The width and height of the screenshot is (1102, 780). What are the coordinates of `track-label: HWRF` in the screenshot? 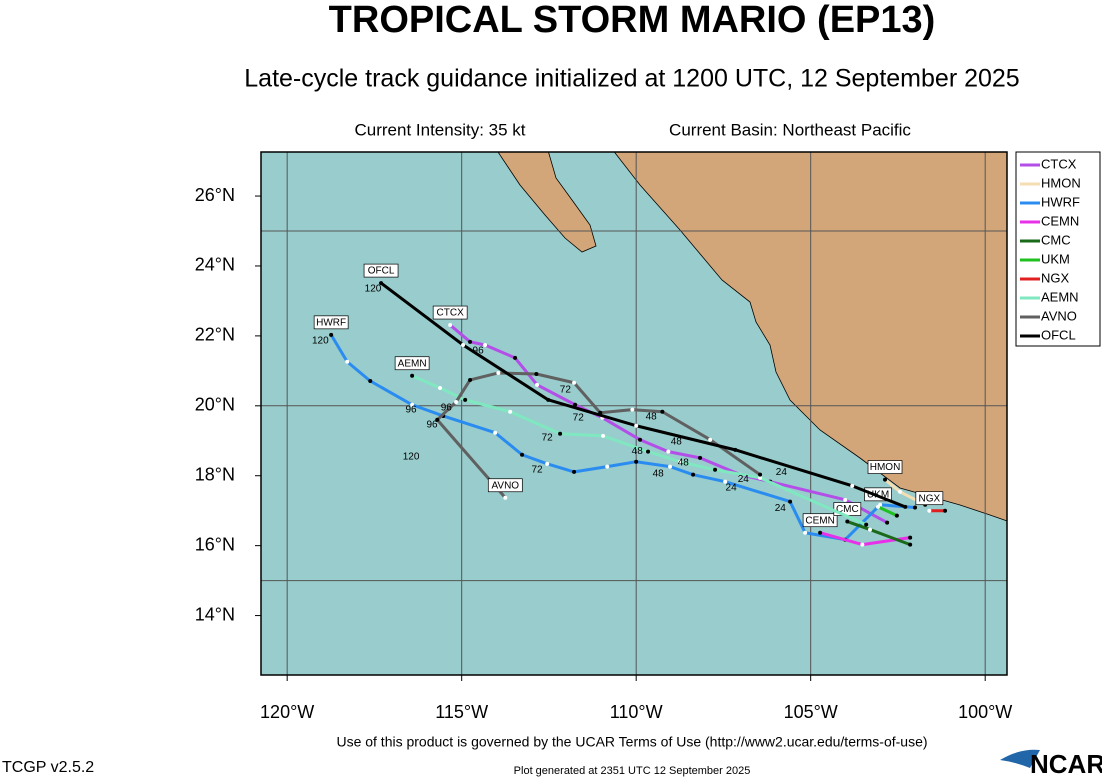 It's located at (331, 322).